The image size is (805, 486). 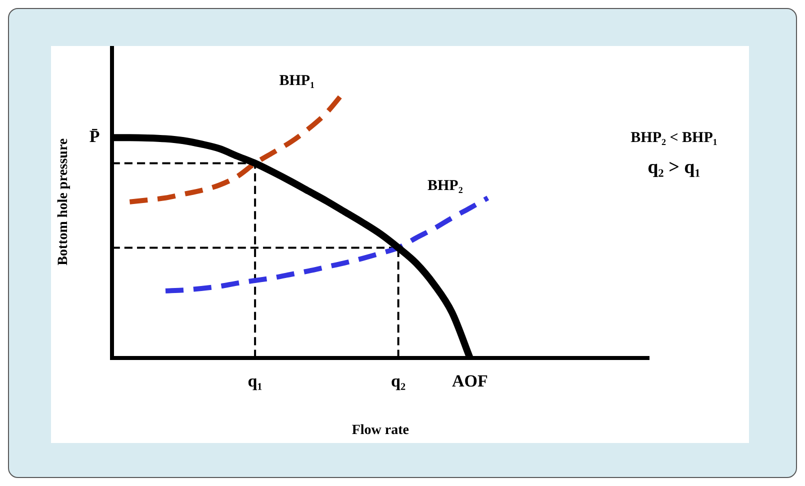 What do you see at coordinates (297, 81) in the screenshot?
I see `series-label: BHP₁` at bounding box center [297, 81].